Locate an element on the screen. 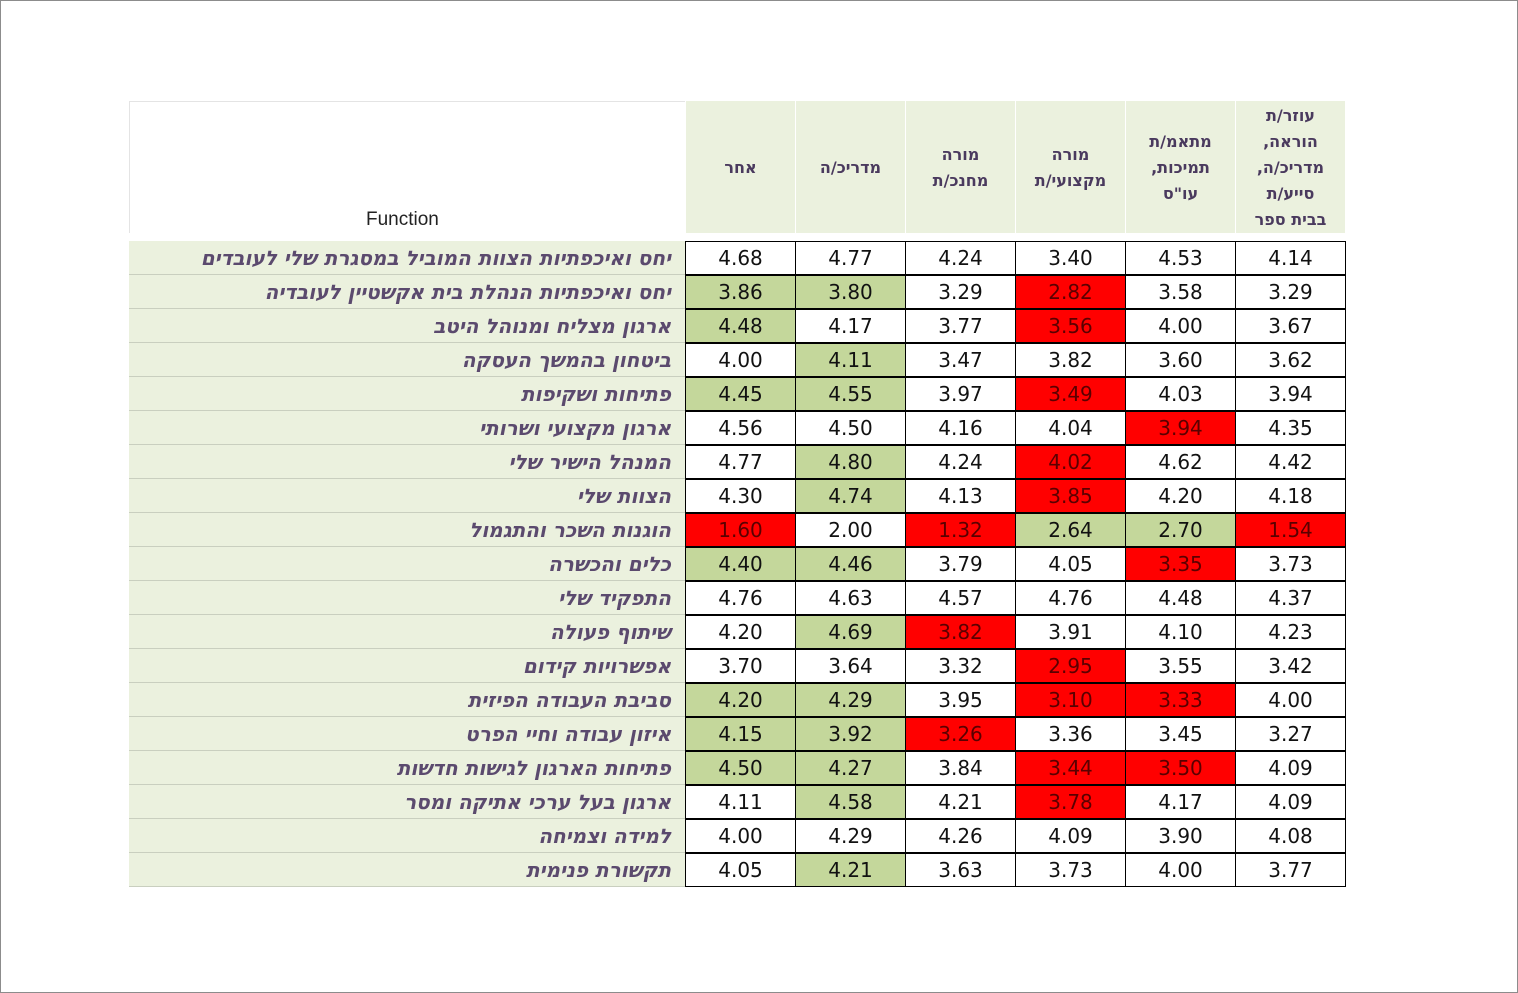  value-cell: 3.36 is located at coordinates (1070, 734).